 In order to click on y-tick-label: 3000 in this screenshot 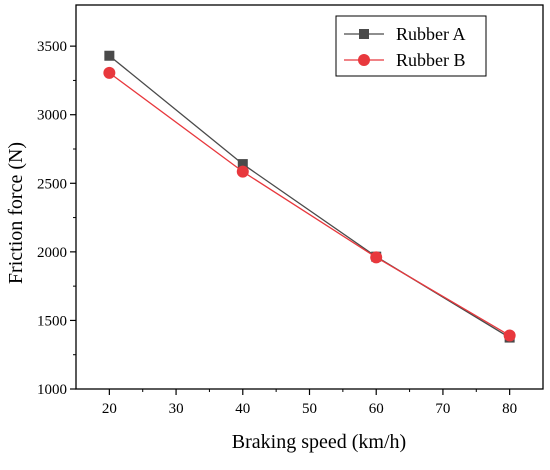, I will do `click(52, 116)`.